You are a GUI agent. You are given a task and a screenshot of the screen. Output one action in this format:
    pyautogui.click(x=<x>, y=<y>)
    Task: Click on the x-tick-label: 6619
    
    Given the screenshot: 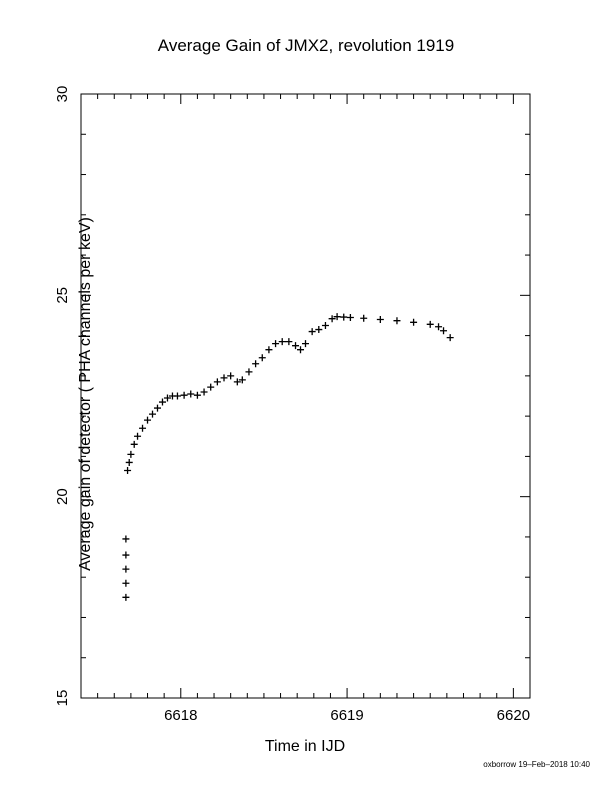 What is the action you would take?
    pyautogui.click(x=346, y=715)
    